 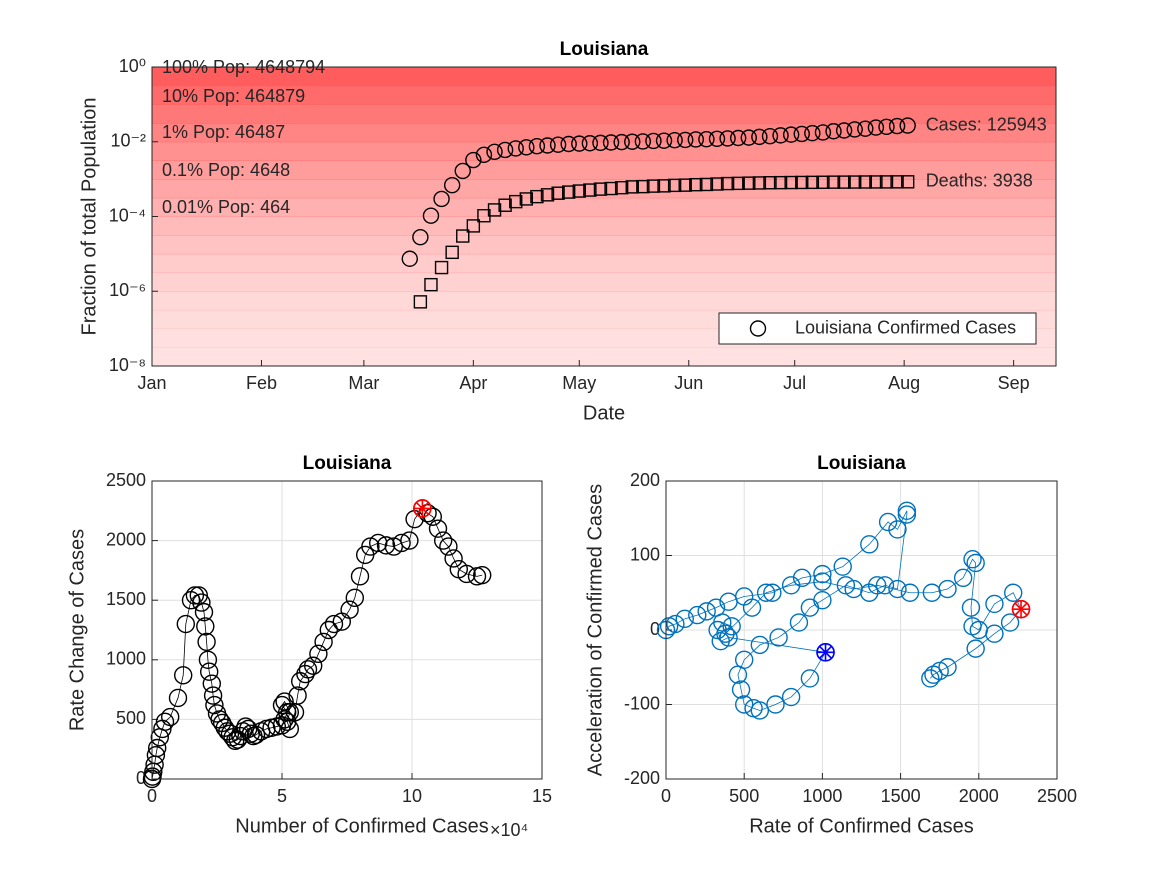 I want to click on chart-title: Louisiana, so click(x=604, y=49).